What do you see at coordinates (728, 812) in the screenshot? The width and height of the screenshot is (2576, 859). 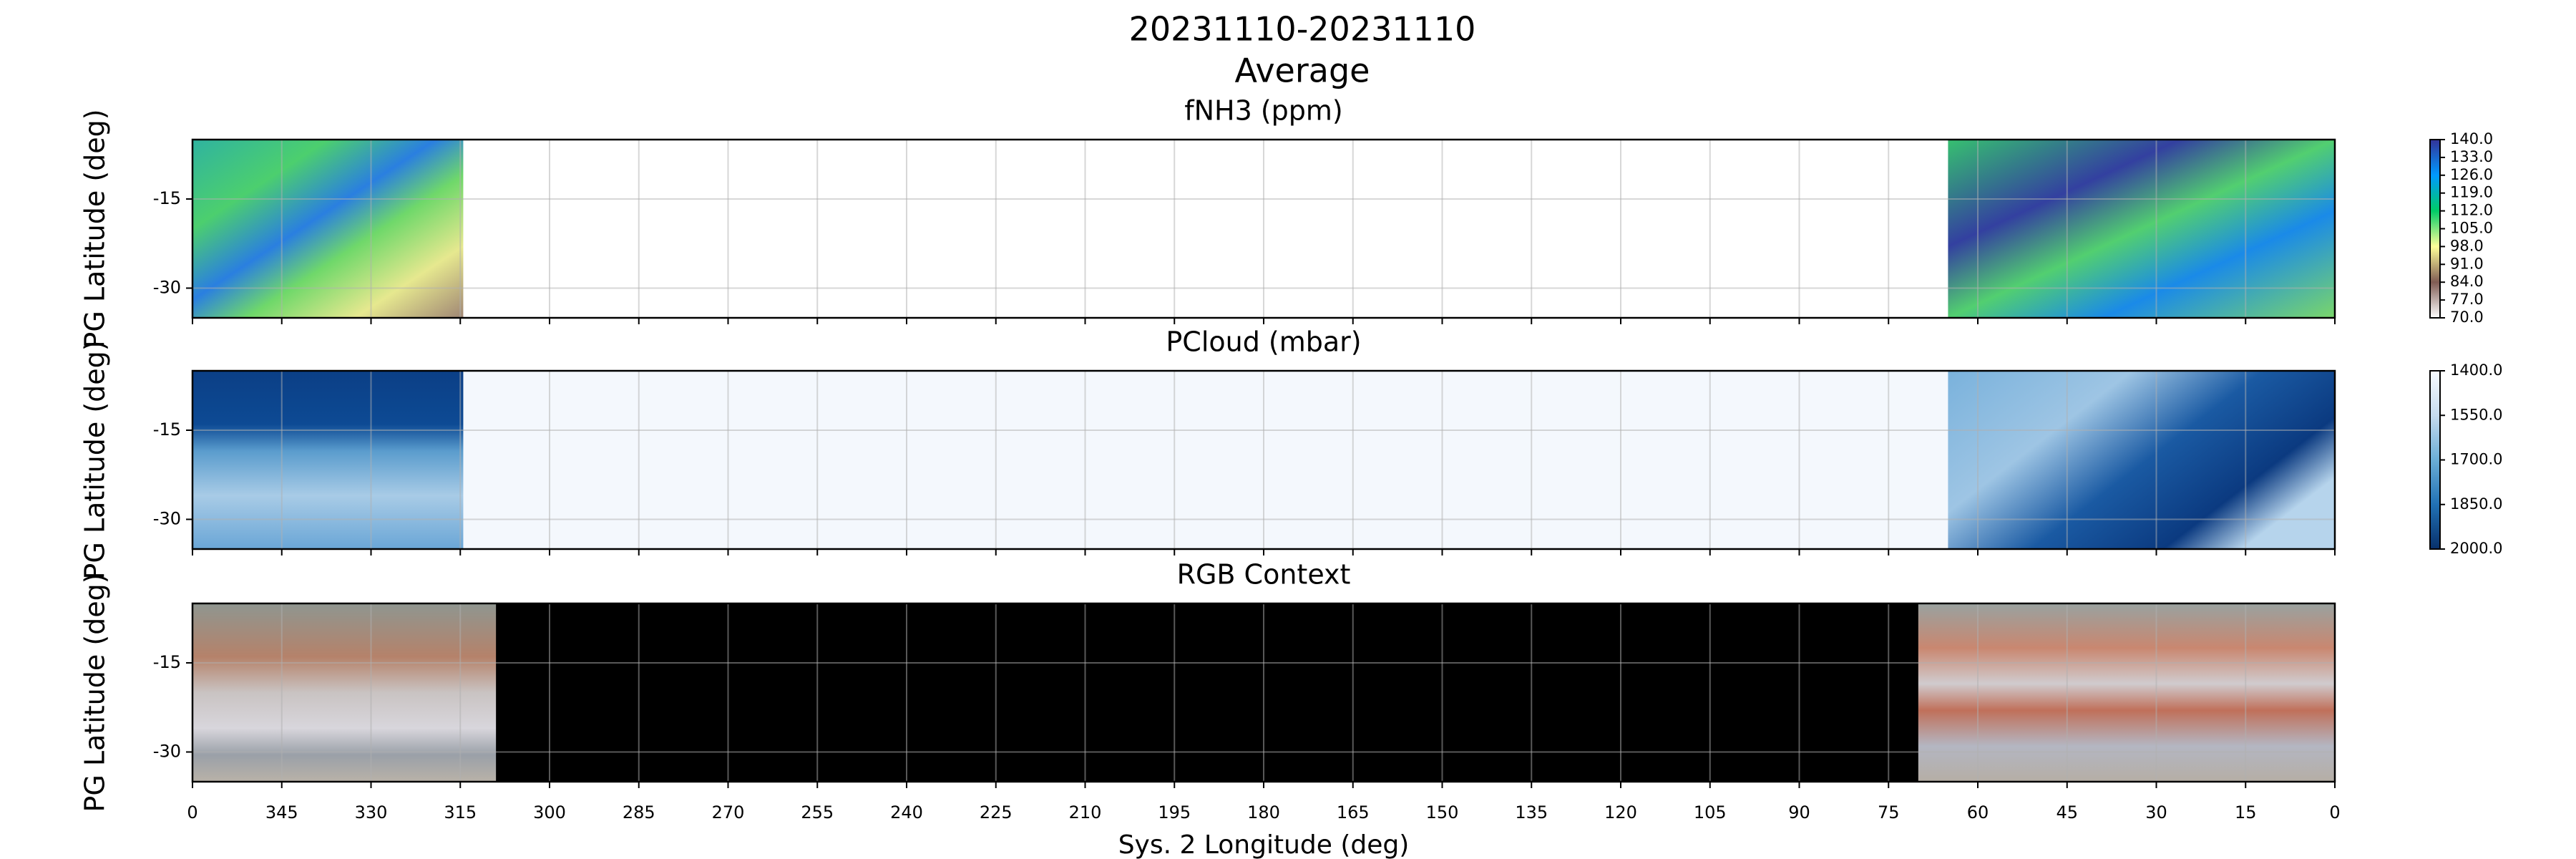 I see `x-tick-label: 270` at bounding box center [728, 812].